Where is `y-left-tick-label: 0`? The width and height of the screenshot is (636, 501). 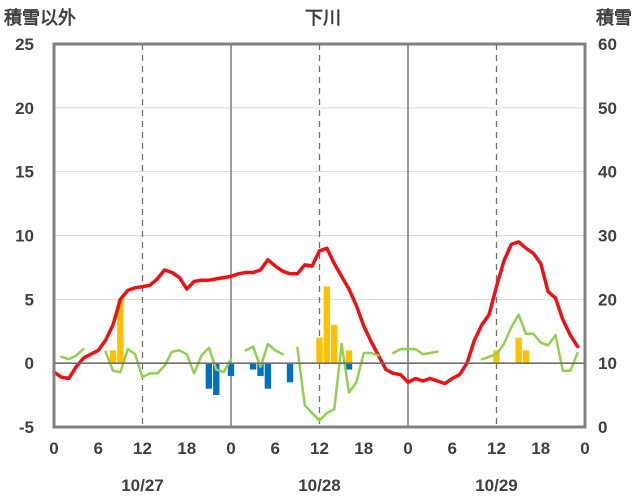 y-left-tick-label: 0 is located at coordinates (29, 363).